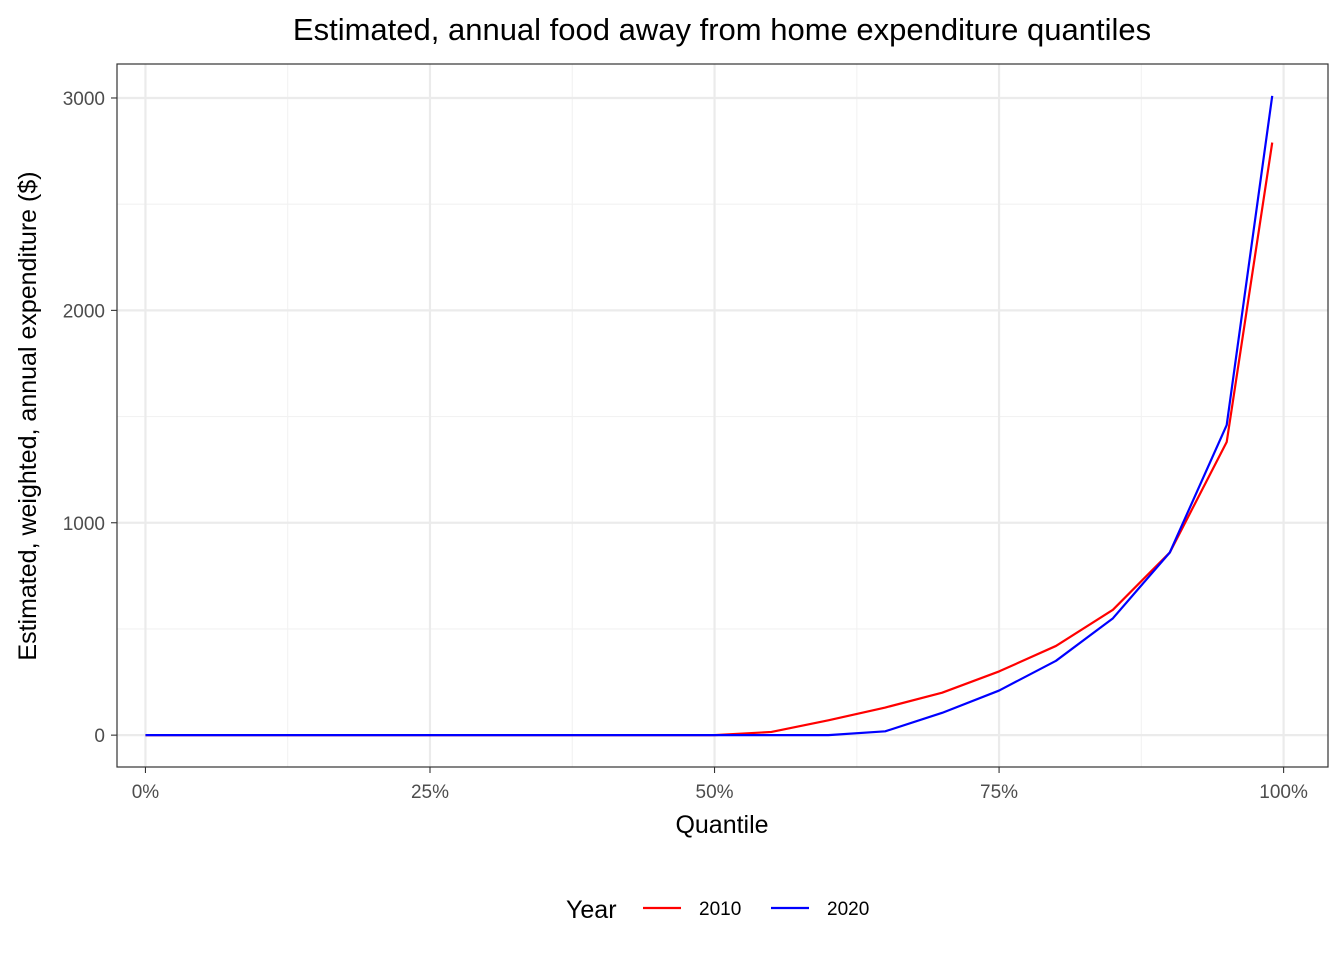 This screenshot has width=1344, height=960. Describe the element at coordinates (721, 825) in the screenshot. I see `x-axis-title: Quantile` at that location.